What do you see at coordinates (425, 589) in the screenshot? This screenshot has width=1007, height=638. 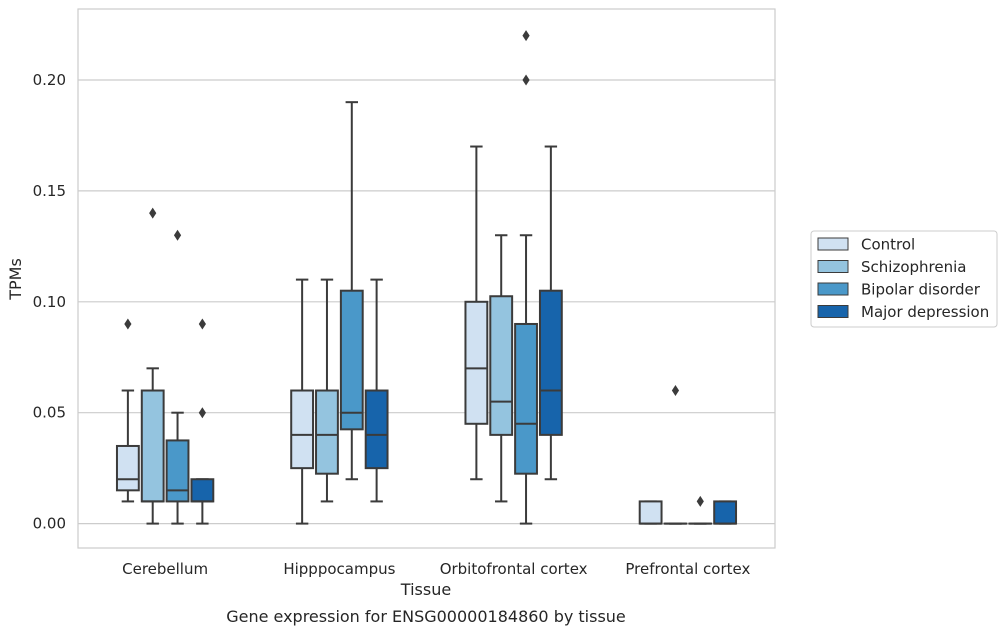 I see `x-axis-label: Tissue` at bounding box center [425, 589].